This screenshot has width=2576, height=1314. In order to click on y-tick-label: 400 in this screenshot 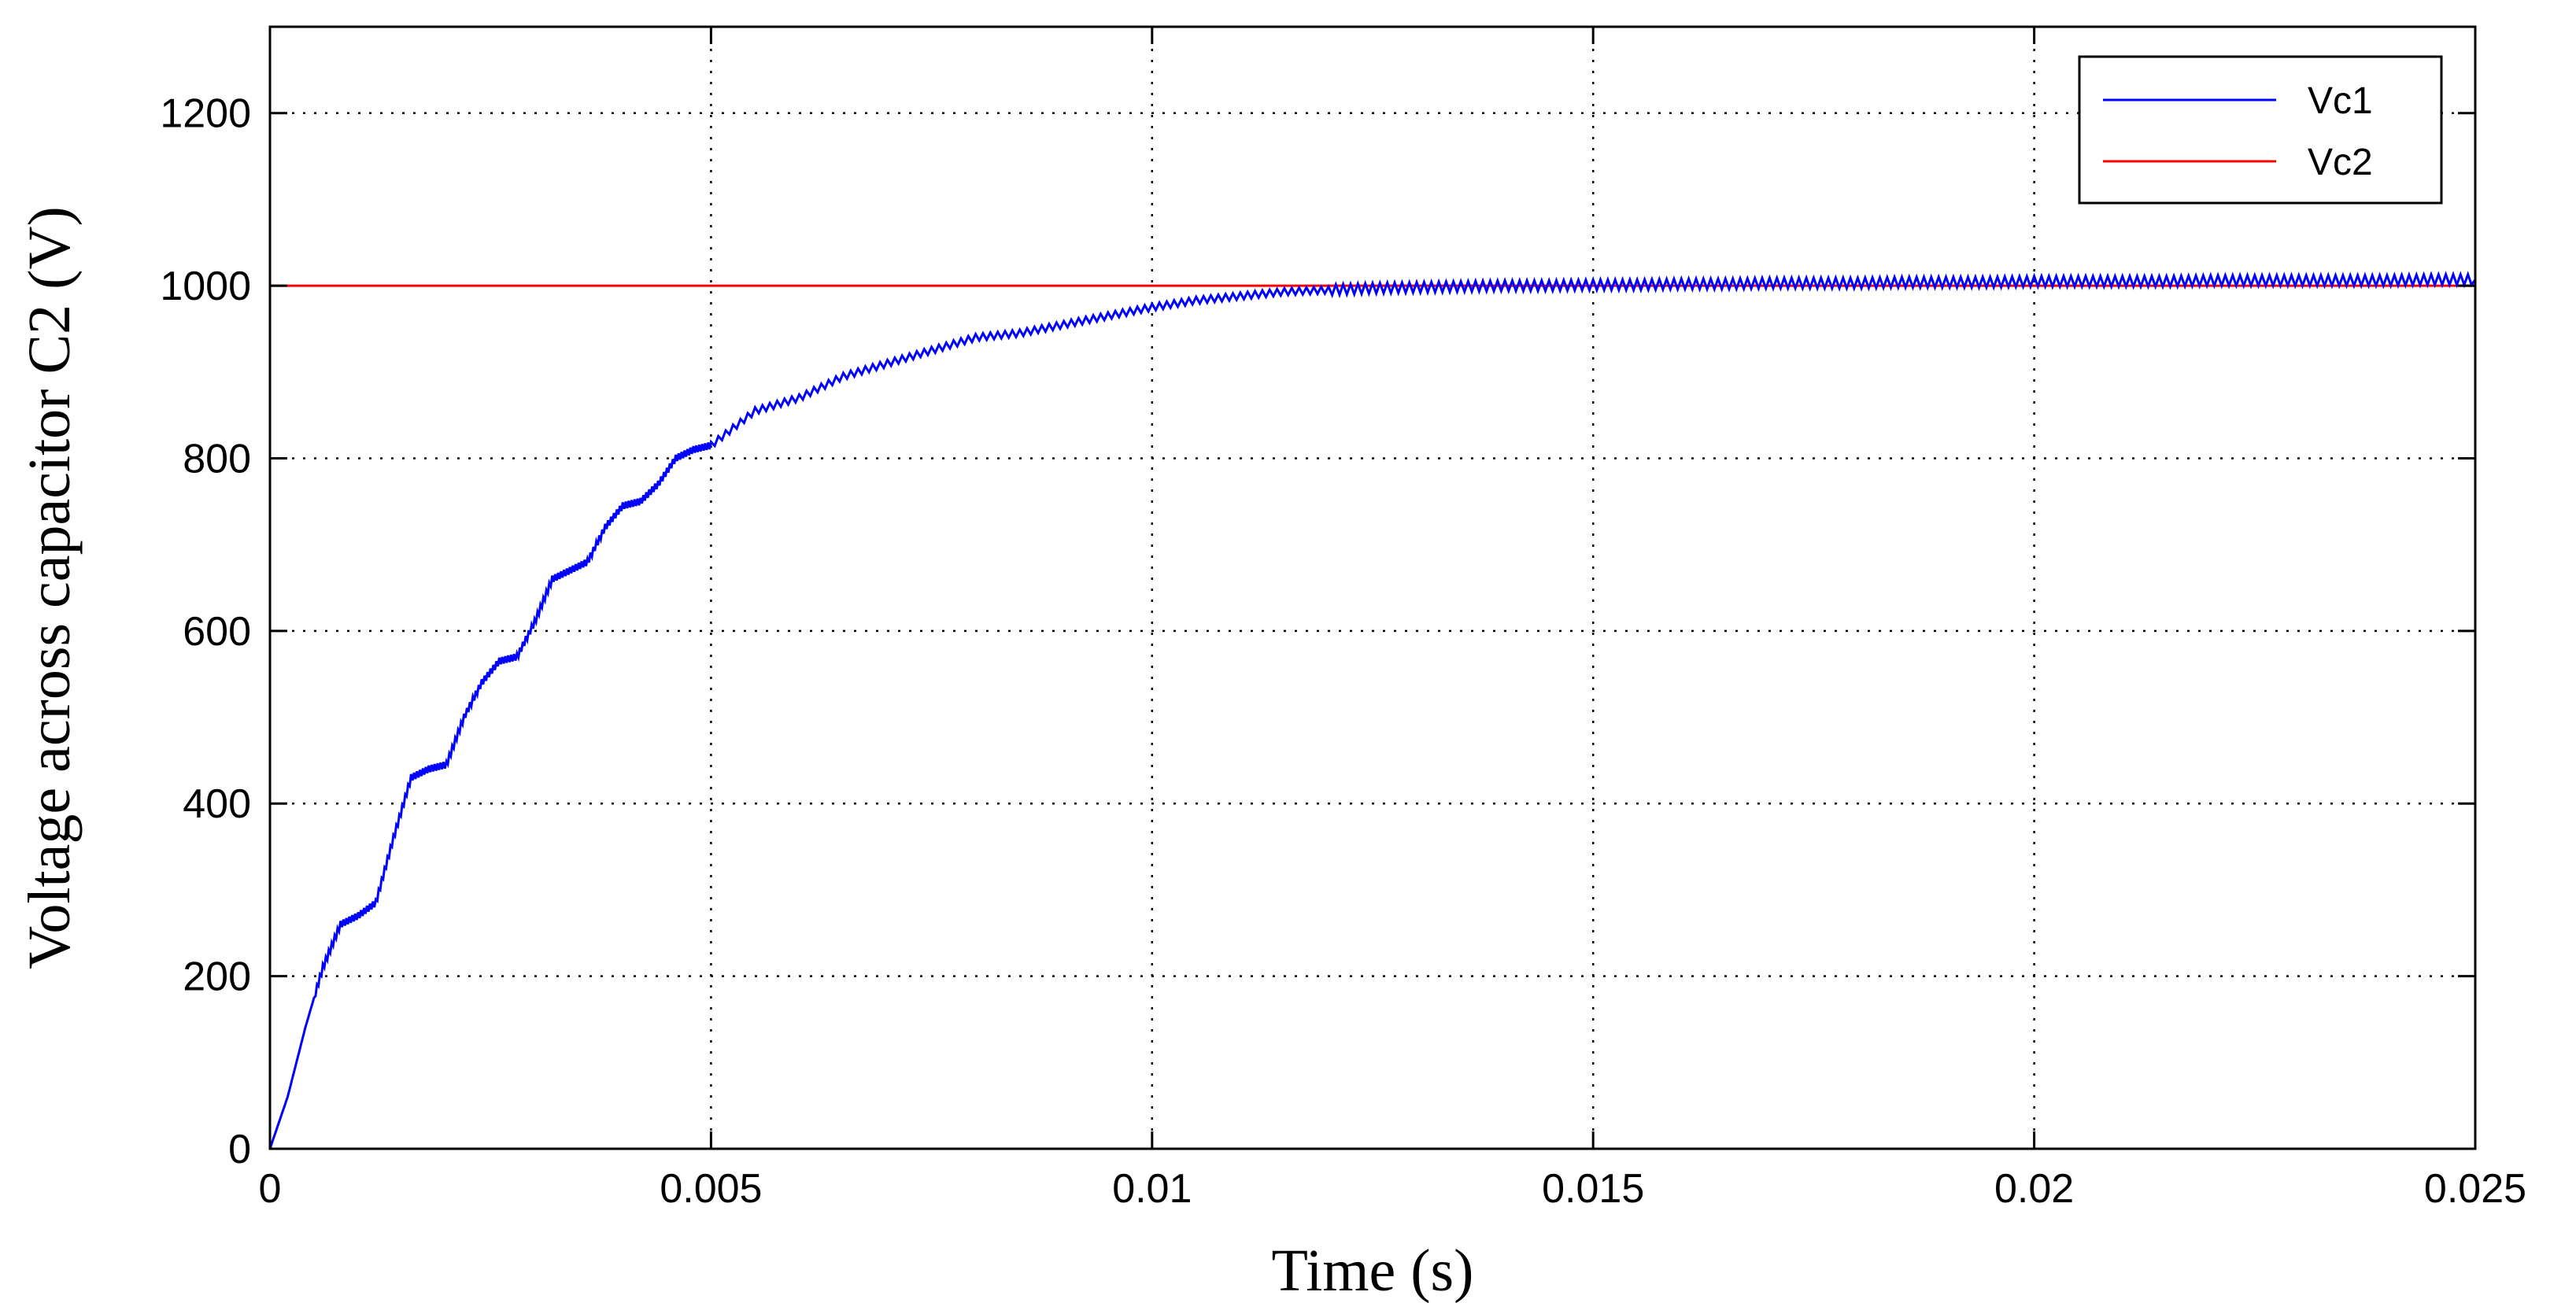, I will do `click(217, 804)`.